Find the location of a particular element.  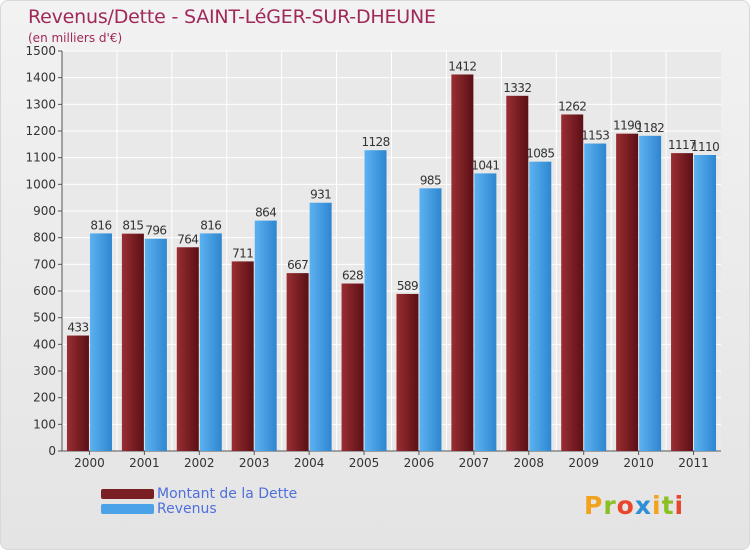

y-tick-label: 1200 is located at coordinates (40, 131).